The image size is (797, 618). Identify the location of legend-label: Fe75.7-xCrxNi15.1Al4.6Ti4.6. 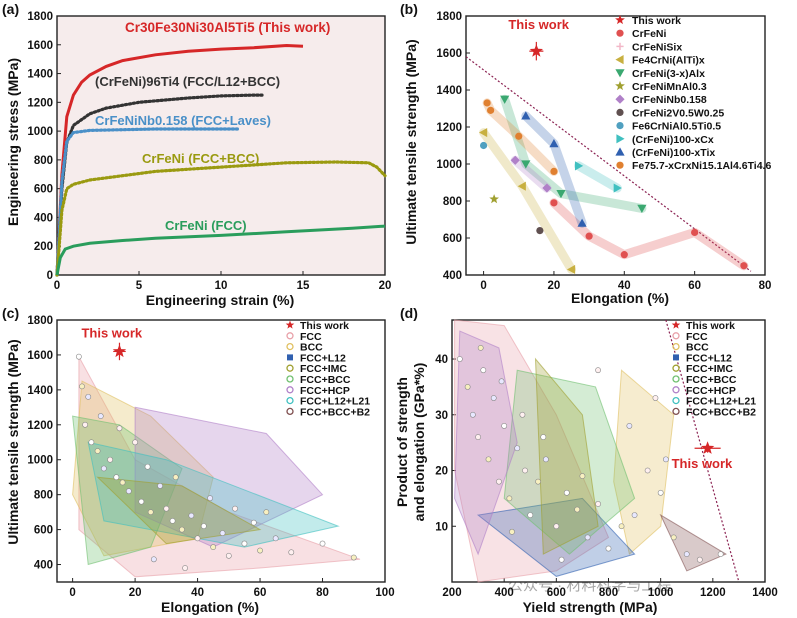
(701, 166).